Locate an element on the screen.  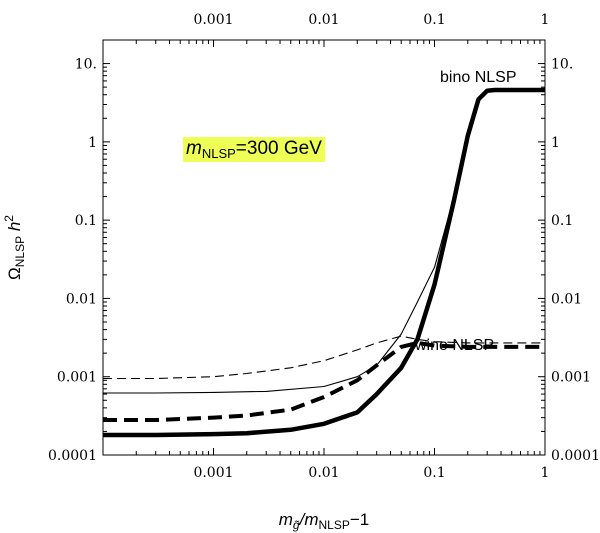
x-tick-label-top: 0.001 is located at coordinates (213, 20).